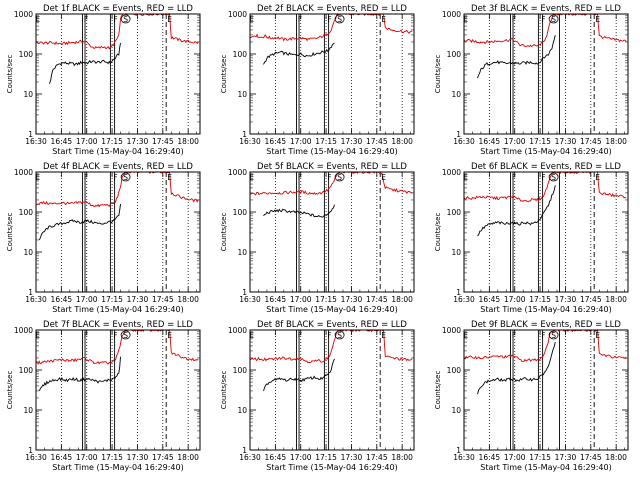  Describe the element at coordinates (546, 325) in the screenshot. I see `chart-title: Det 9f BLACK = Events, RED = LLD` at that location.